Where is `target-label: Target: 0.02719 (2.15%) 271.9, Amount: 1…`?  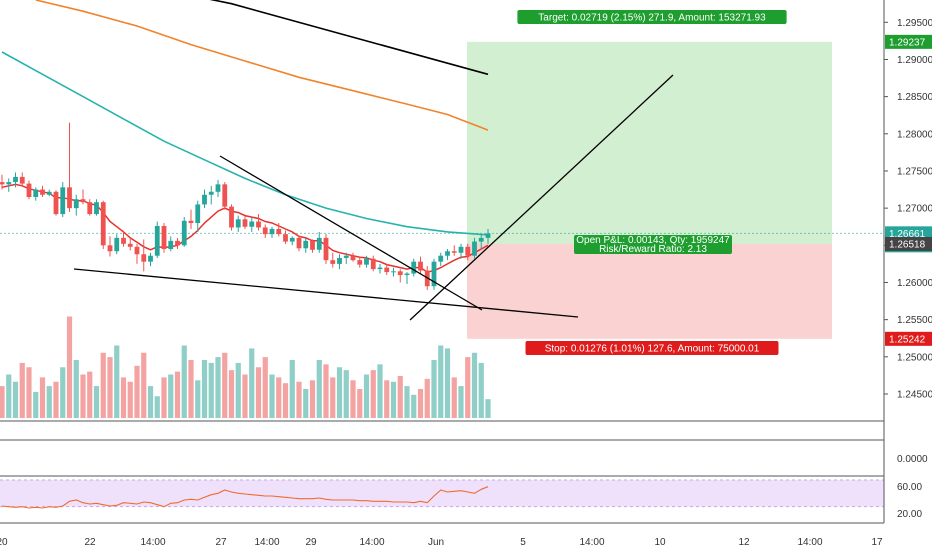 target-label: Target: 0.02719 (2.15%) 271.9, Amount: 1… is located at coordinates (652, 17).